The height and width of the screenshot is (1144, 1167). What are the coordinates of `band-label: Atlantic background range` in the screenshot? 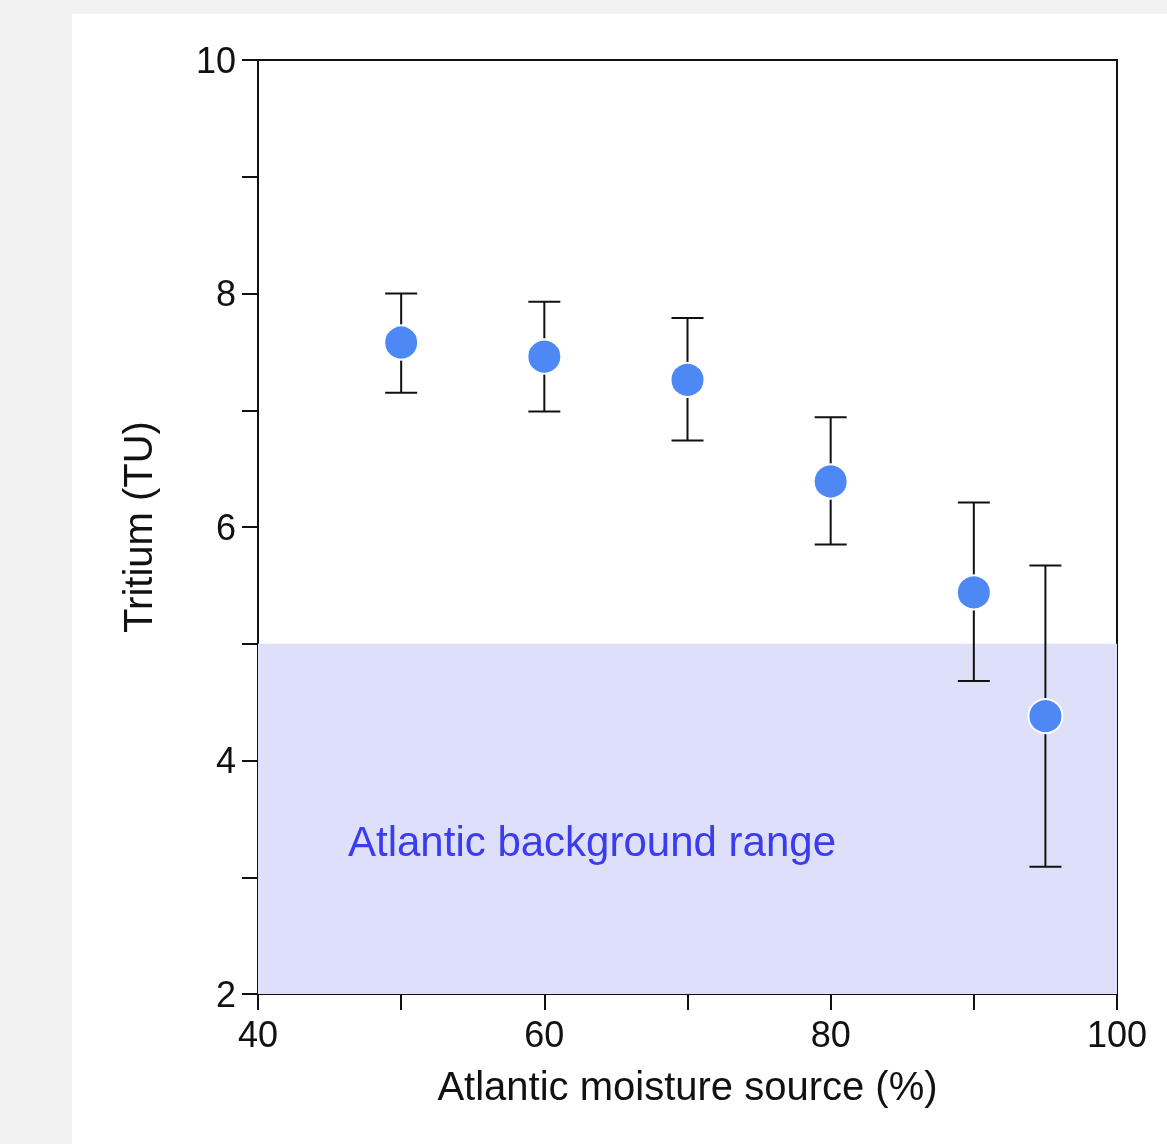 It's located at (592, 842).